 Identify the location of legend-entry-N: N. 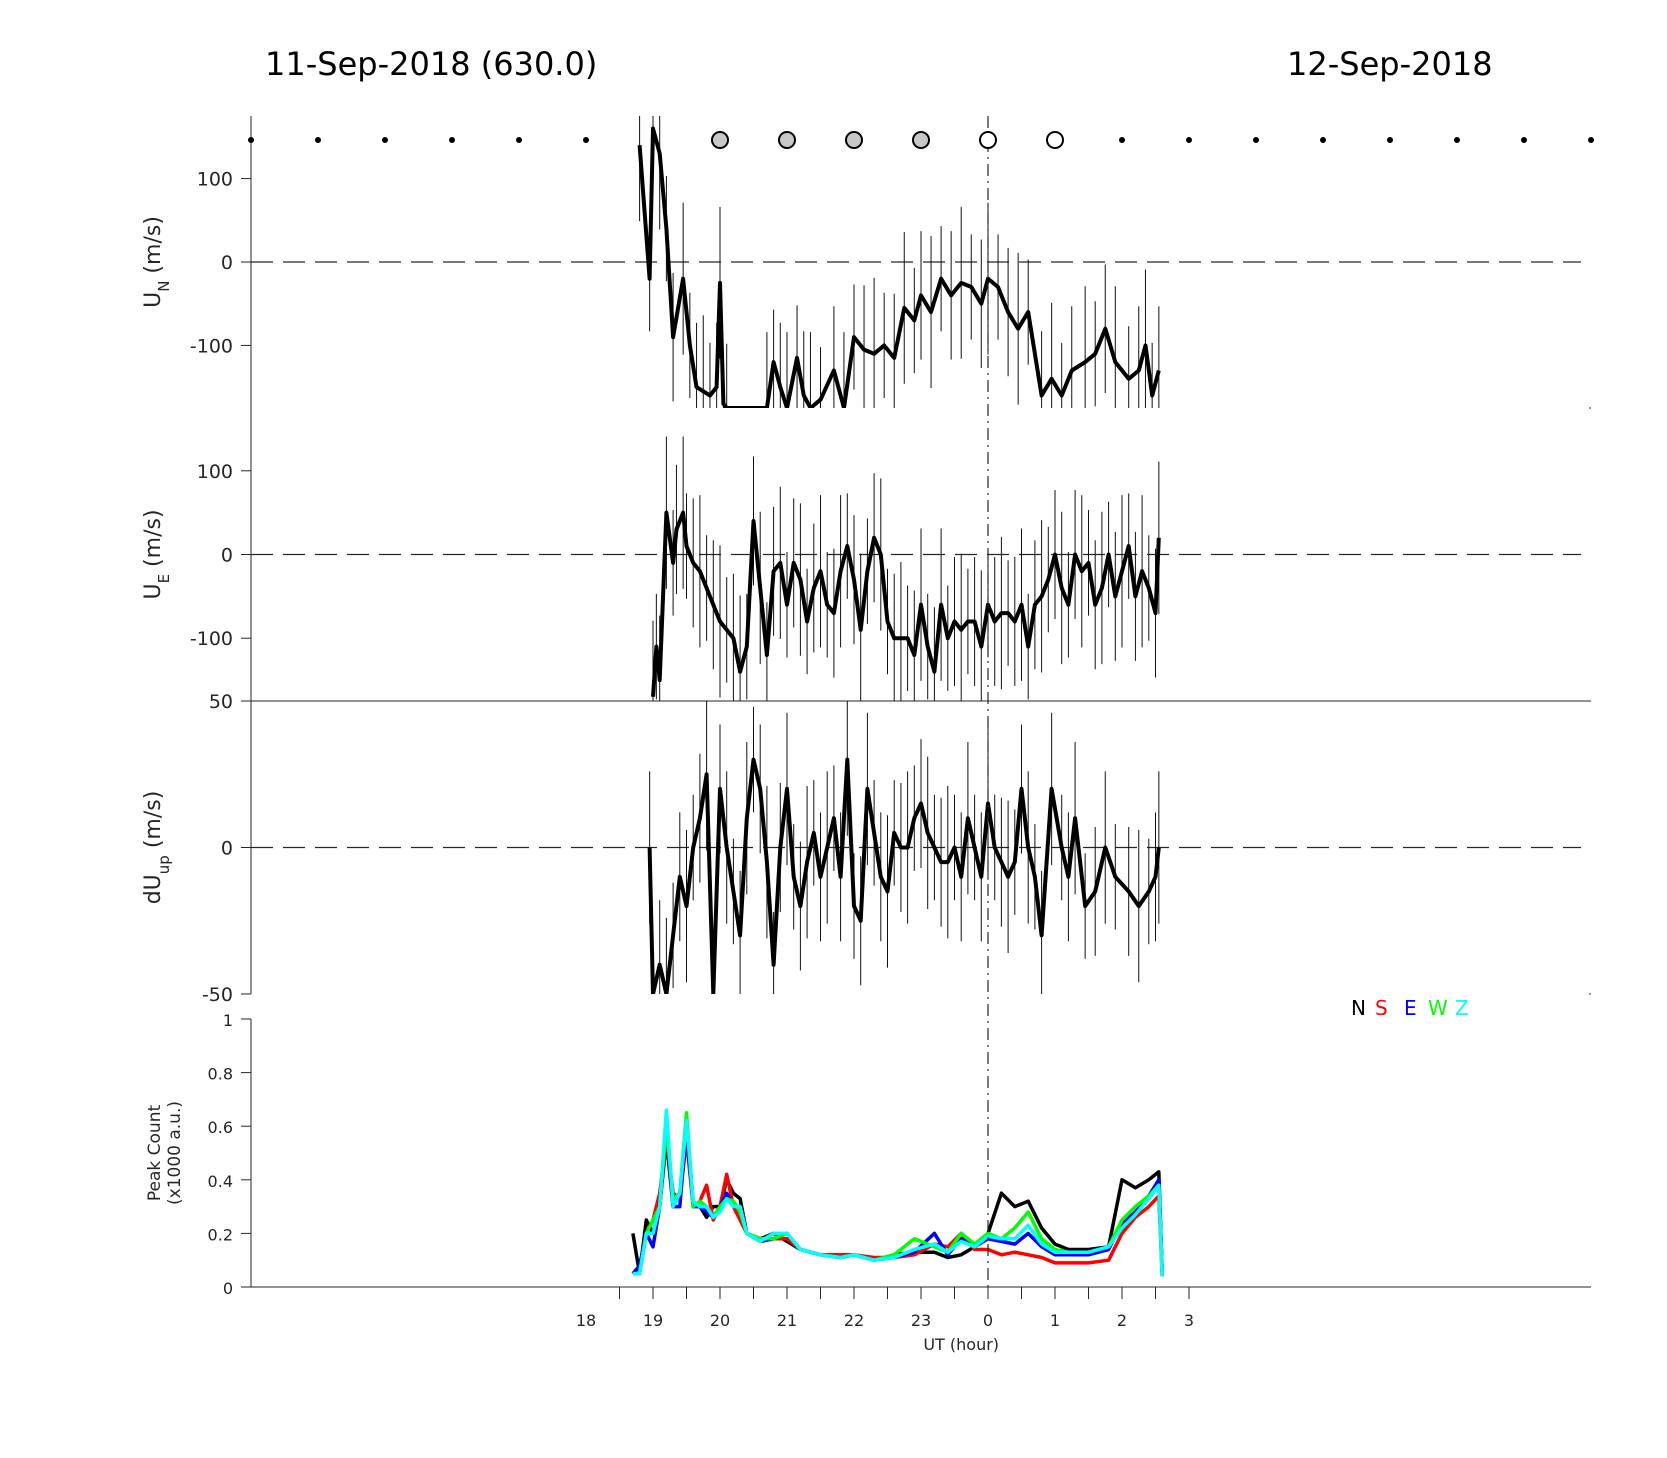
(1358, 1008).